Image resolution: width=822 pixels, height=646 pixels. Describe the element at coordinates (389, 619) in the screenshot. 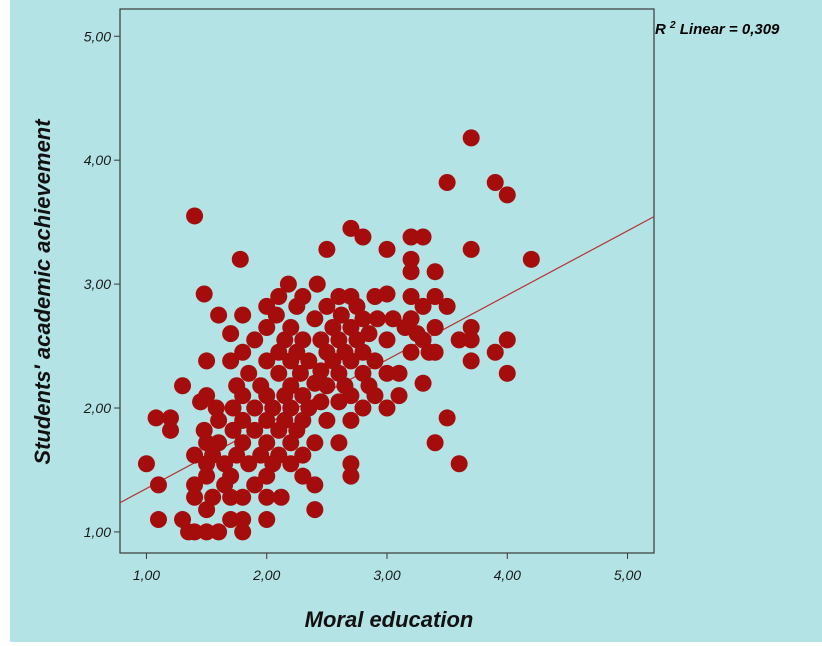

I see `x-axis-title: Moral education` at that location.